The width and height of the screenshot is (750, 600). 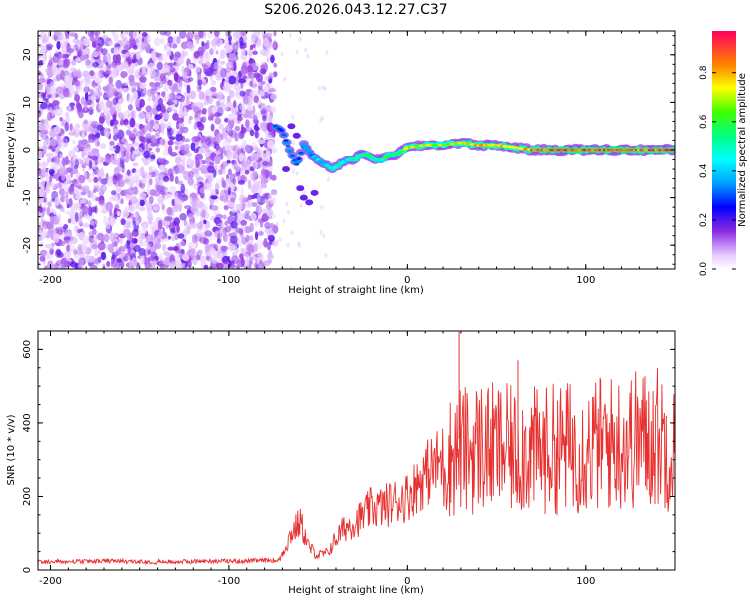 What do you see at coordinates (300, 188) in the screenshot?
I see `signal-blob` at bounding box center [300, 188].